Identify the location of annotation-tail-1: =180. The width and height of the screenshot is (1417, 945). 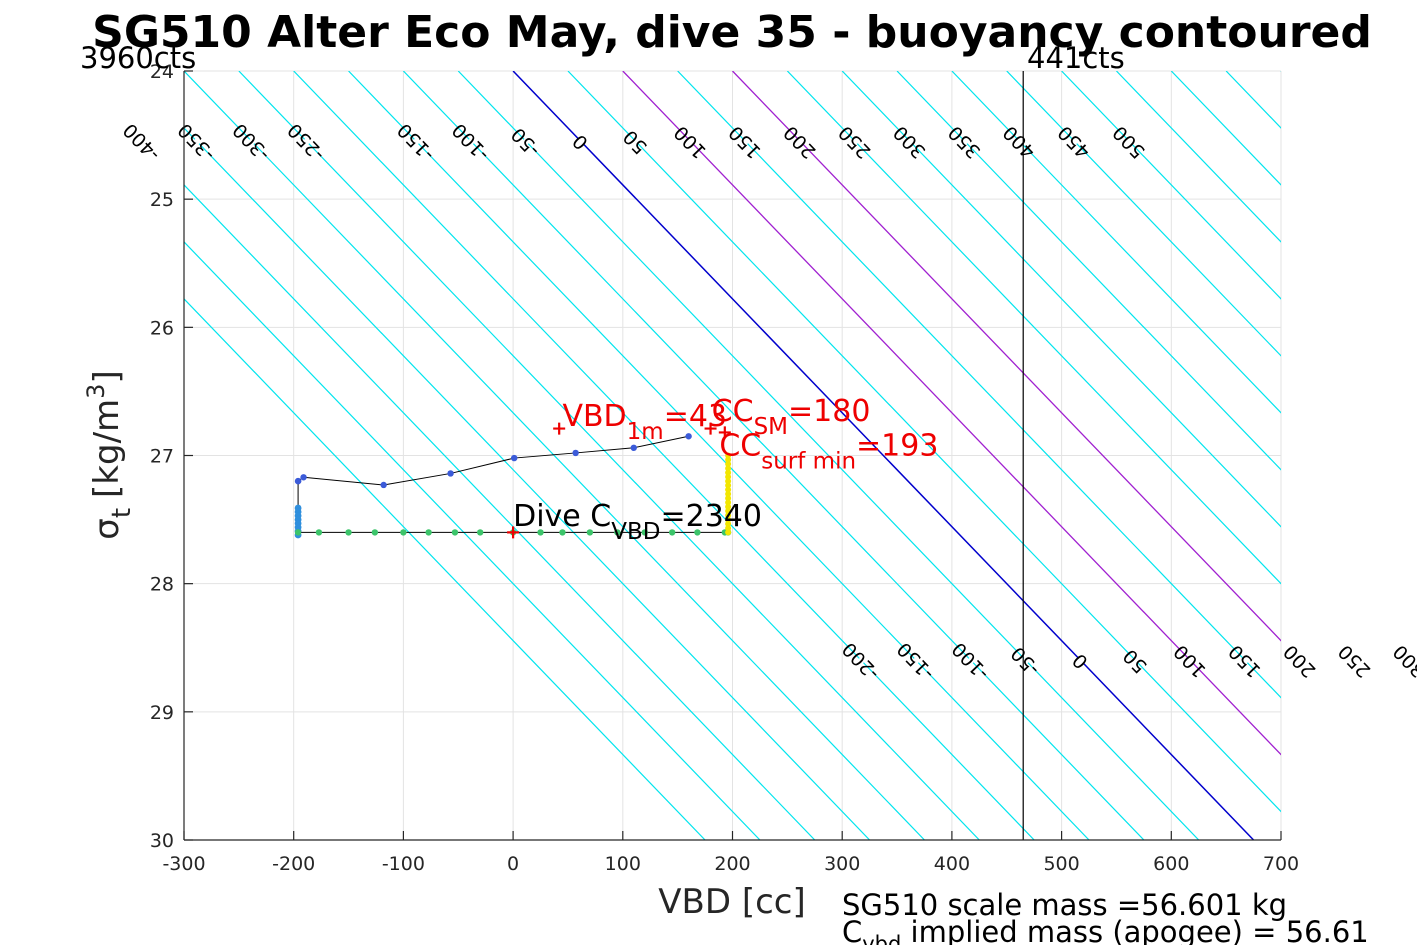
(829, 411).